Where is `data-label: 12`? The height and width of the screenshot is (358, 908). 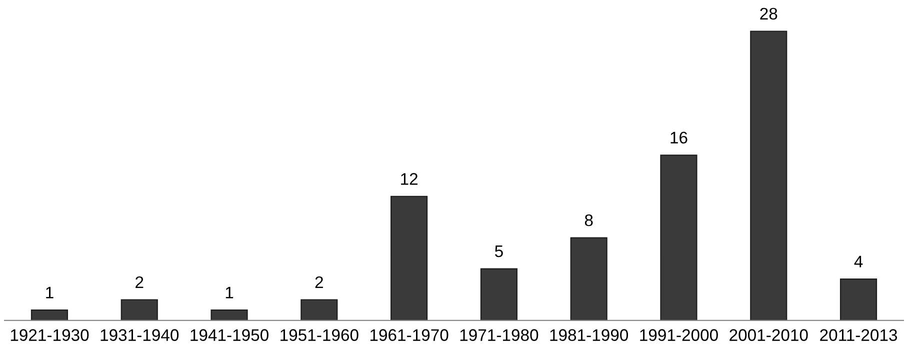
data-label: 12 is located at coordinates (409, 179).